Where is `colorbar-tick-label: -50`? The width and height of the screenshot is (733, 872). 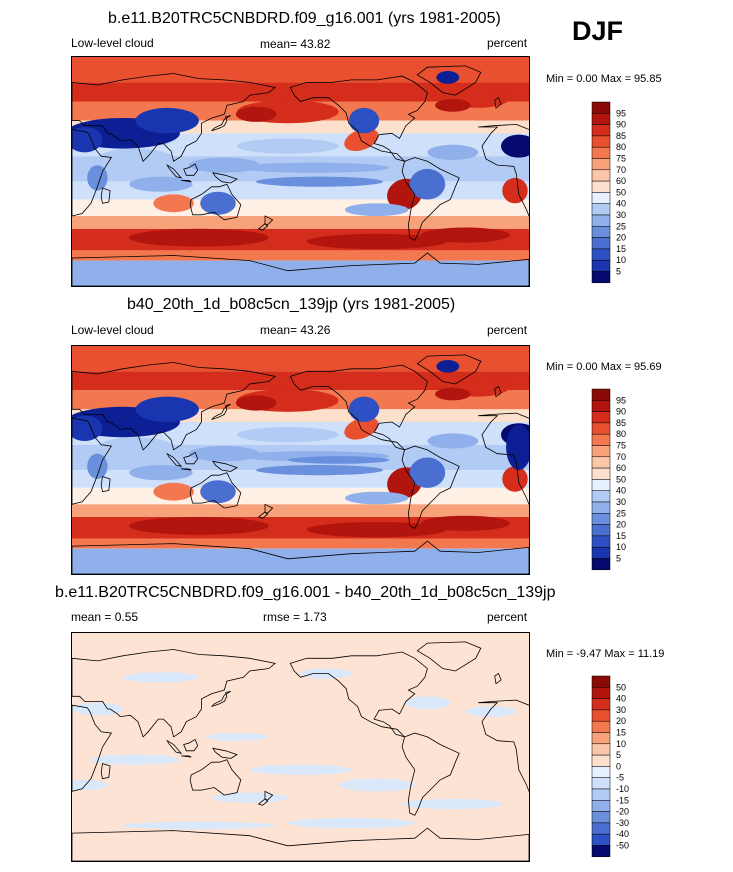
colorbar-tick-label: -50 is located at coordinates (622, 846).